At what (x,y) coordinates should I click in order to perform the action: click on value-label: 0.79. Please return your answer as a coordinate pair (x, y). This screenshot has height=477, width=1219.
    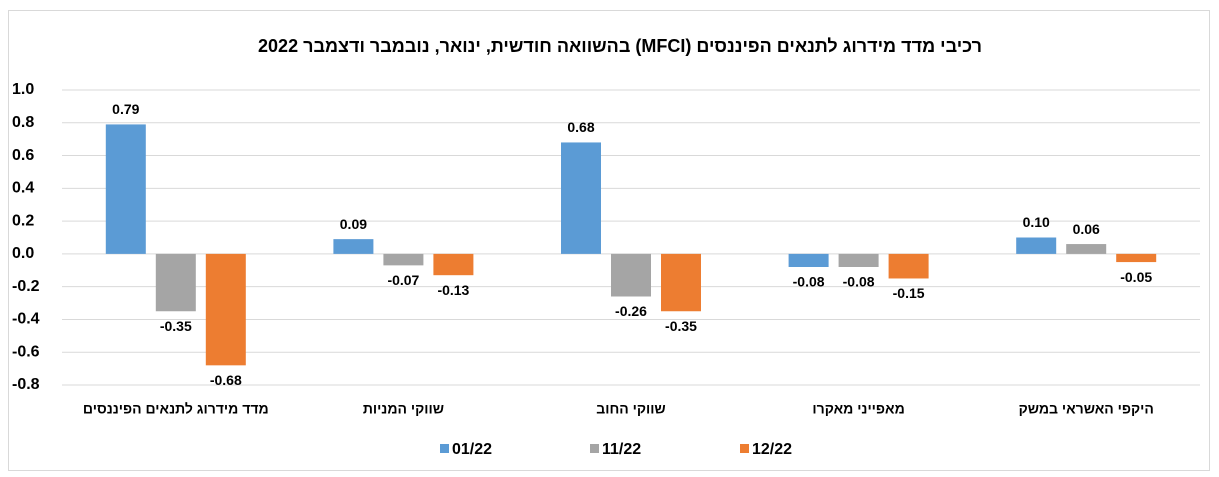
    Looking at the image, I should click on (125, 109).